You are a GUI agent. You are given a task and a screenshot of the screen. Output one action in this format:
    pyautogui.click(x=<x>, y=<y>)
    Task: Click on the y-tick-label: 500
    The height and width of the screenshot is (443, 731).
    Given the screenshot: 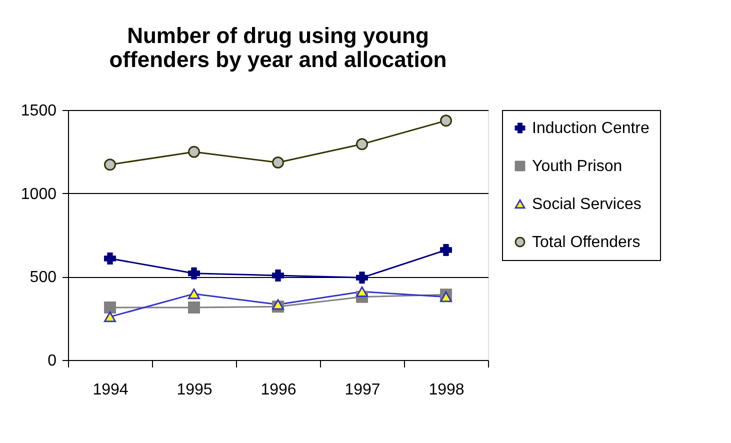 What is the action you would take?
    pyautogui.click(x=43, y=277)
    